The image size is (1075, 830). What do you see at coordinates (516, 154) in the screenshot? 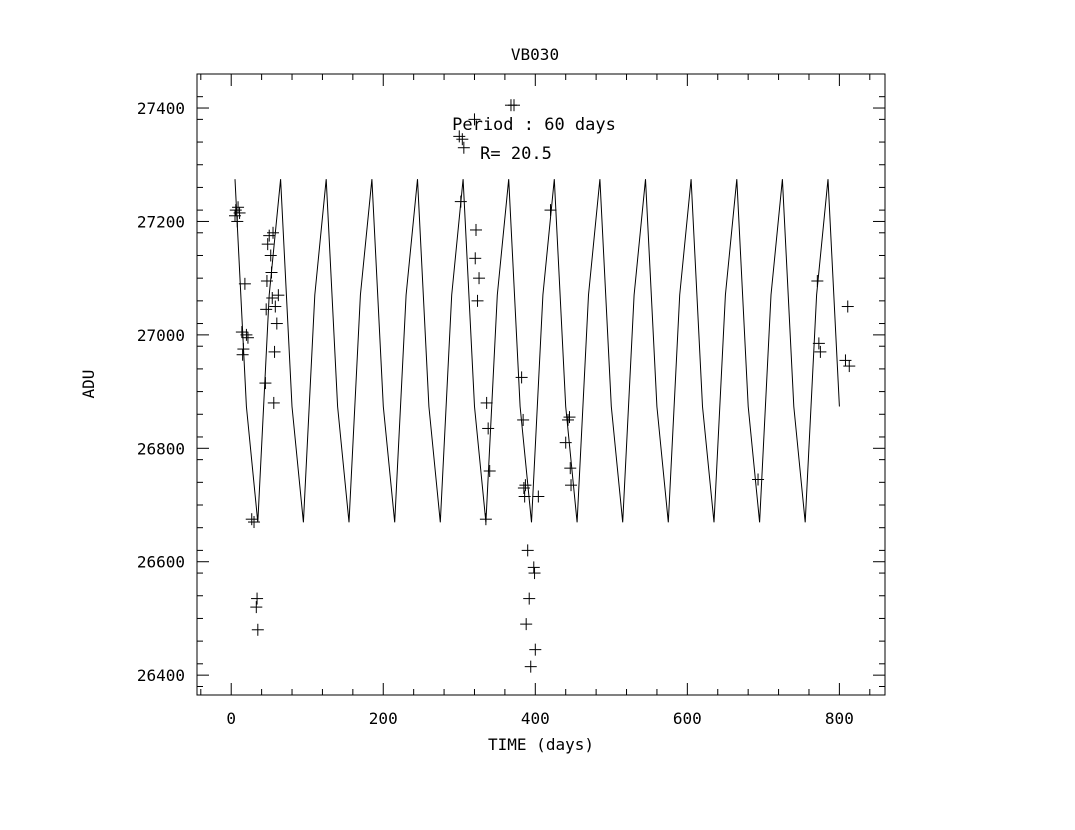
I see `r-annotation: R= 20.5` at bounding box center [516, 154].